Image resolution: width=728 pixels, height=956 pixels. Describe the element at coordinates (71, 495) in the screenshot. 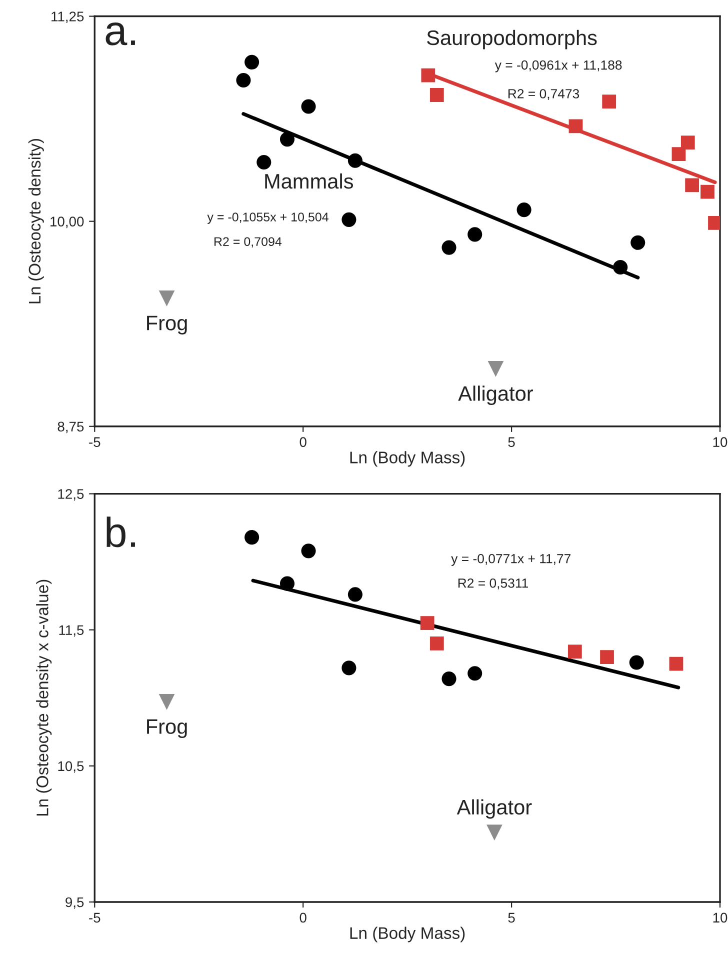

I see `y-tick-label: 12,5` at that location.